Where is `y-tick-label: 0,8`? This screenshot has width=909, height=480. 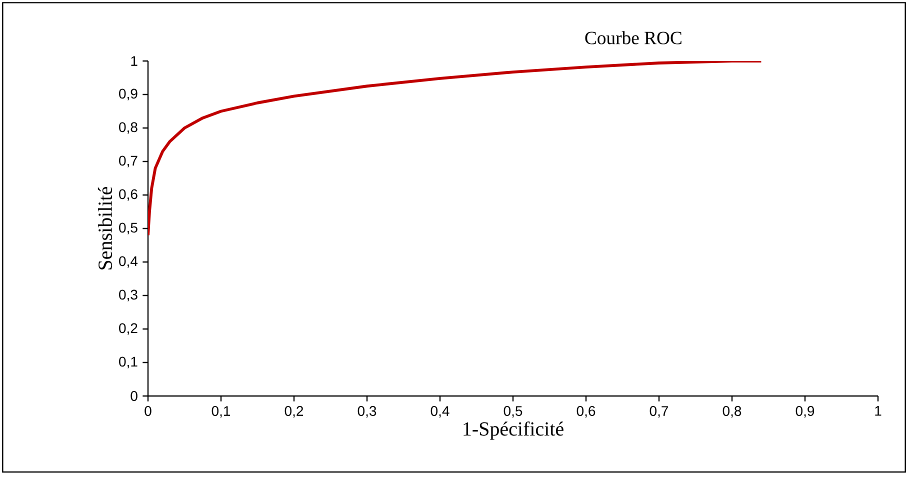 y-tick-label: 0,8 is located at coordinates (128, 128).